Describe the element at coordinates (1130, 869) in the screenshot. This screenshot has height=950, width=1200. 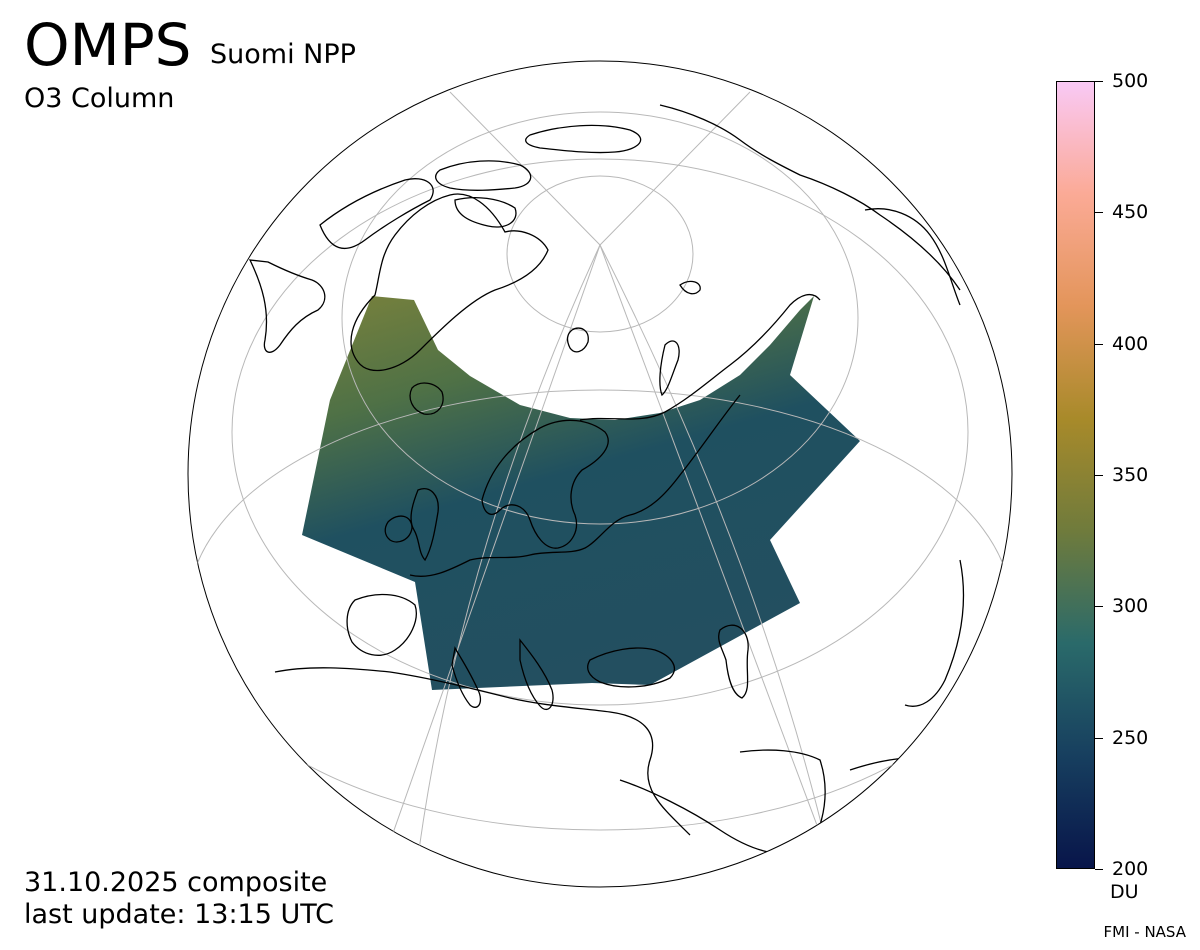
I see `colorbar-tick-label: 200` at that location.